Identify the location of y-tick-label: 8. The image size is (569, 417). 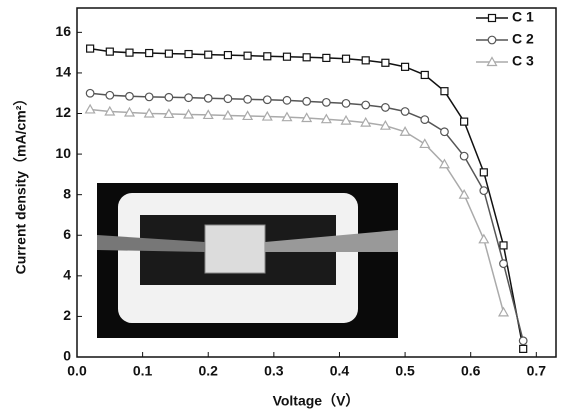
(67, 193).